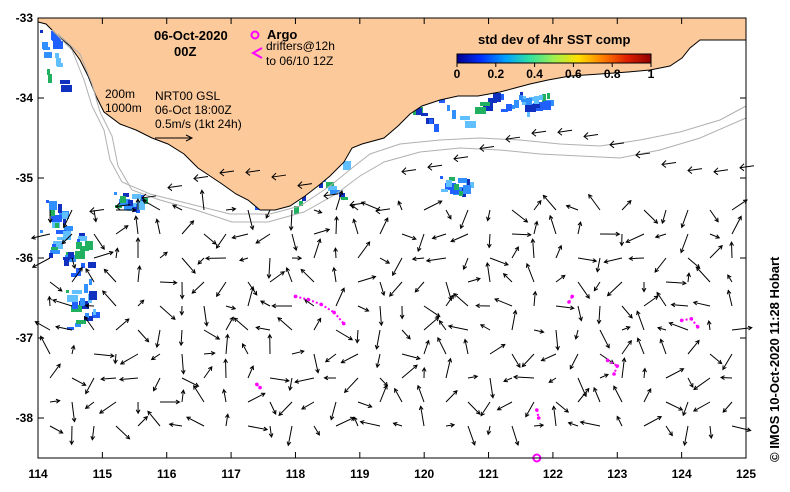 This screenshot has height=492, width=790. I want to click on map-time: 00Z, so click(185, 51).